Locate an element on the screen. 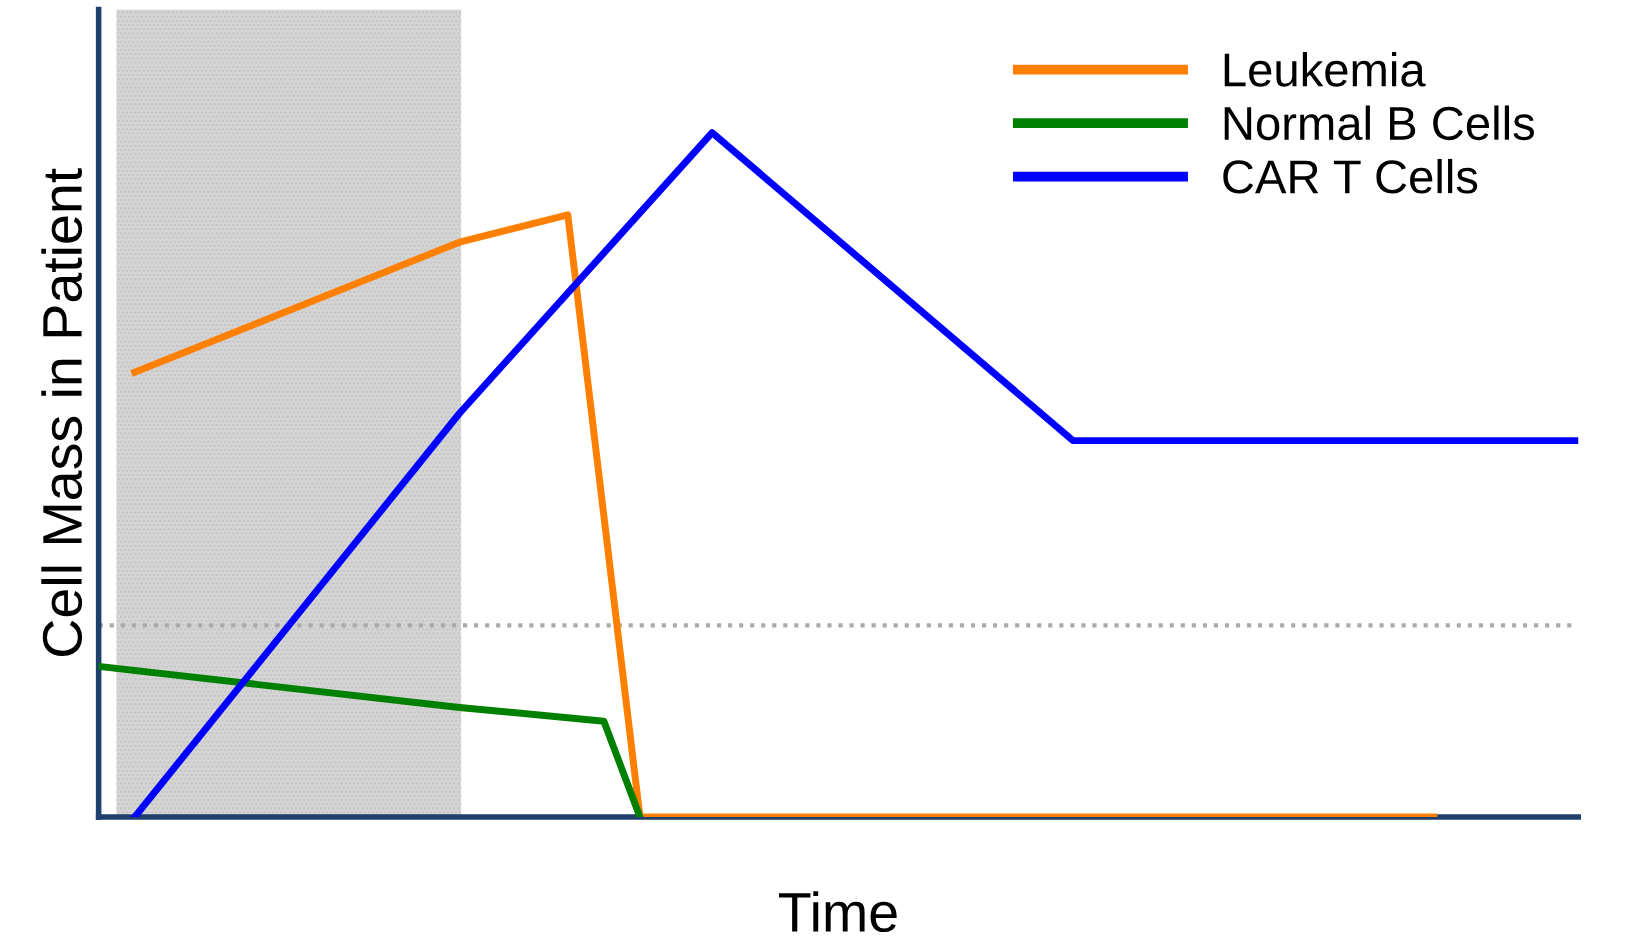  legend-label: CAR T Cells is located at coordinates (1350, 176).